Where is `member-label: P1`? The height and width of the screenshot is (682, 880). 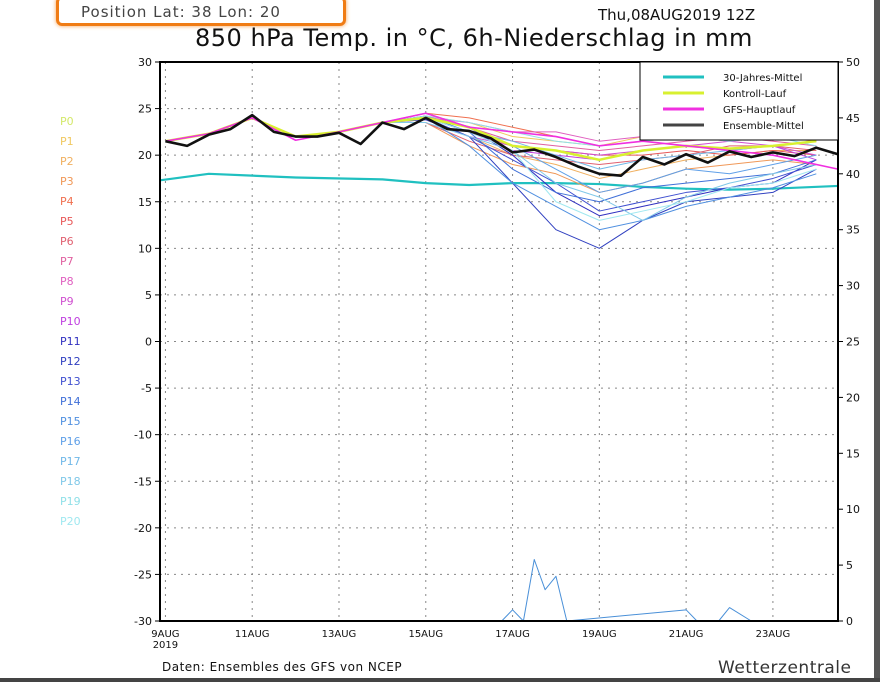
member-label: P1 is located at coordinates (67, 141).